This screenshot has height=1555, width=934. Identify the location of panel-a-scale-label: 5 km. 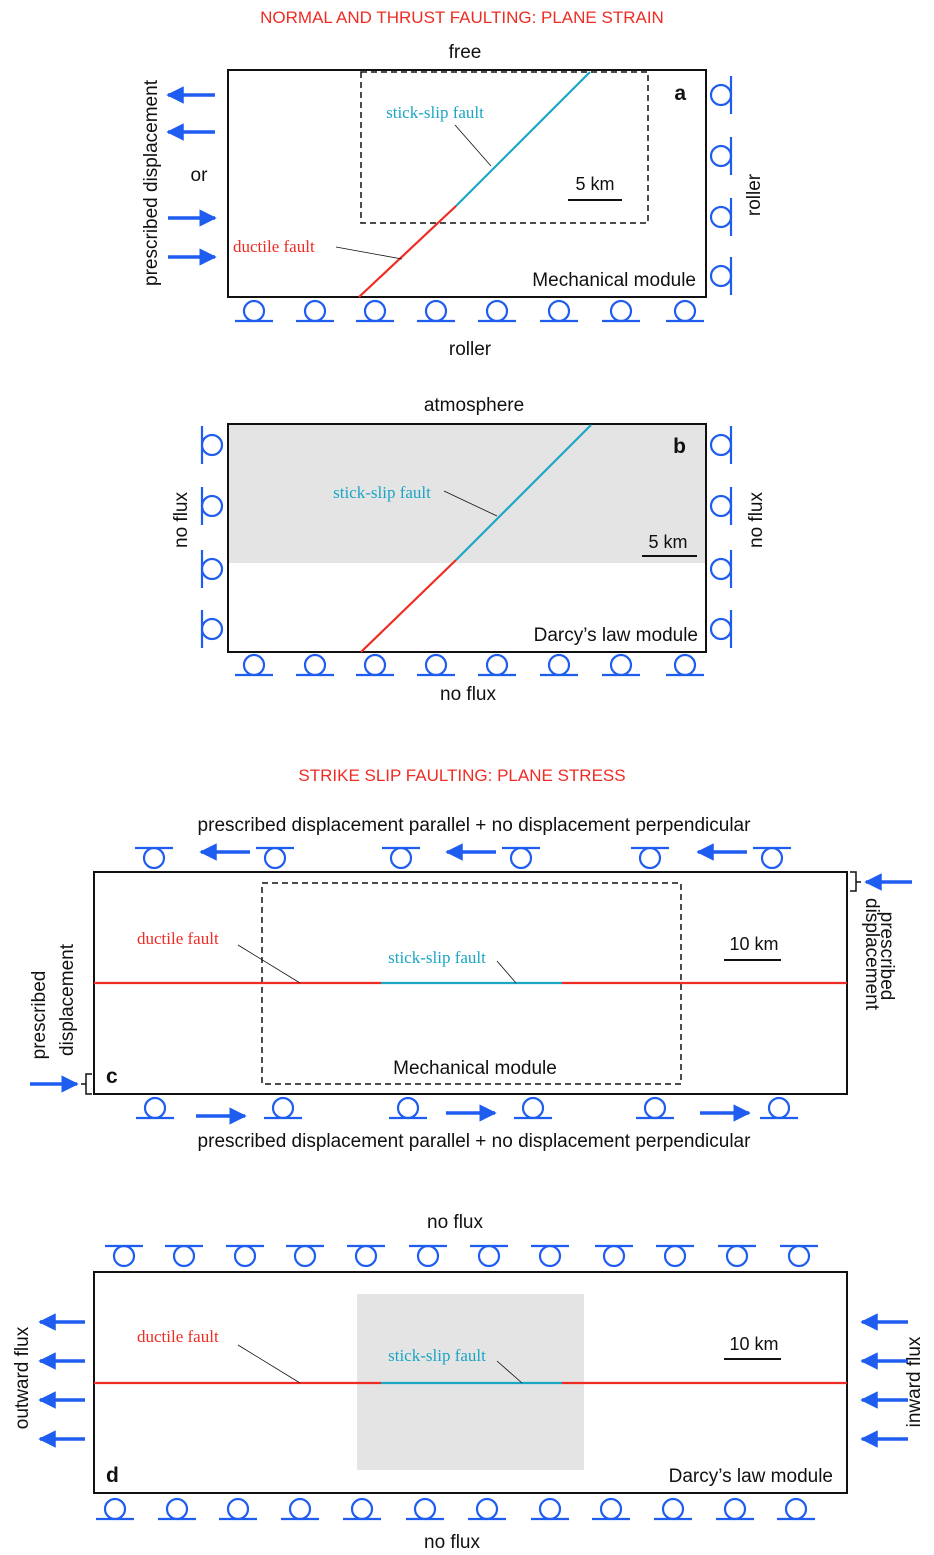
(594, 184).